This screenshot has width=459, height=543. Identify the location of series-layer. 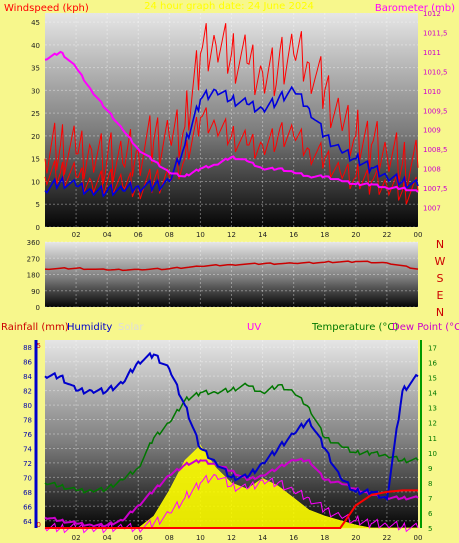
(231, 266).